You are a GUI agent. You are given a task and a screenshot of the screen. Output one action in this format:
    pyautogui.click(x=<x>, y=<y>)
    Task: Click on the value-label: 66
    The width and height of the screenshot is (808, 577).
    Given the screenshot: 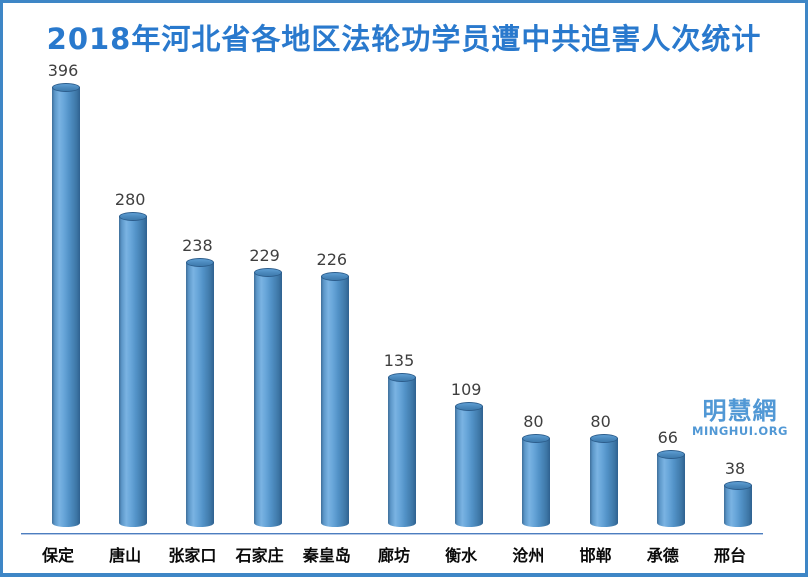 What is the action you would take?
    pyautogui.click(x=667, y=437)
    